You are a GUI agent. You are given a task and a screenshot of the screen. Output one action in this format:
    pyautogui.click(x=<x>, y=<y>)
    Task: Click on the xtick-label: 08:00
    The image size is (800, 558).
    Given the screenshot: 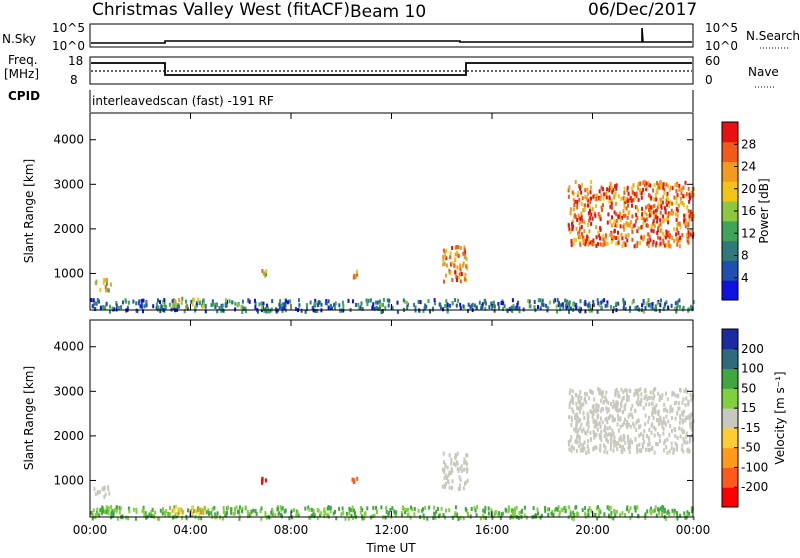 What is the action you would take?
    pyautogui.click(x=291, y=530)
    